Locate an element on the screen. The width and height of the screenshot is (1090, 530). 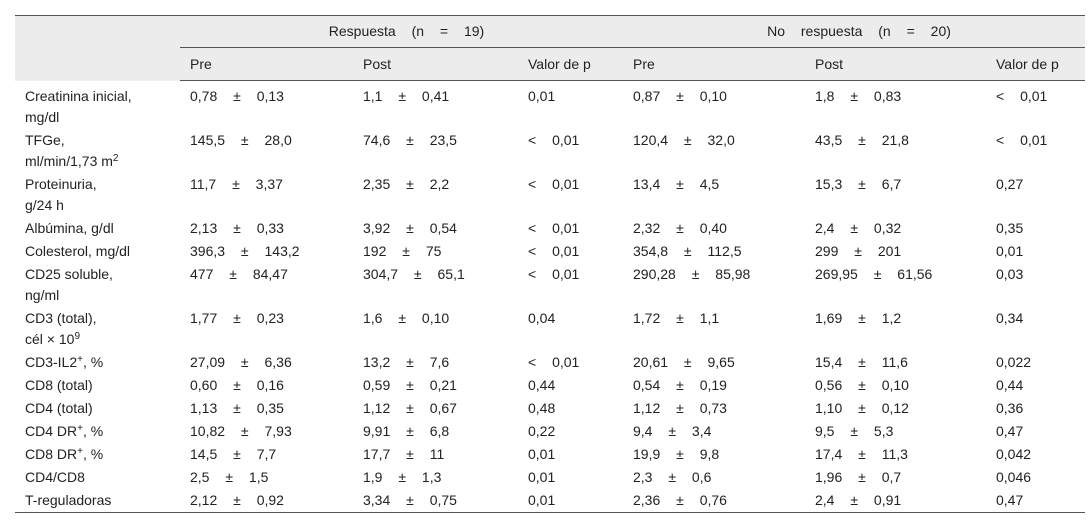
table-cell: 0,78 ± 0,13 is located at coordinates (237, 96).